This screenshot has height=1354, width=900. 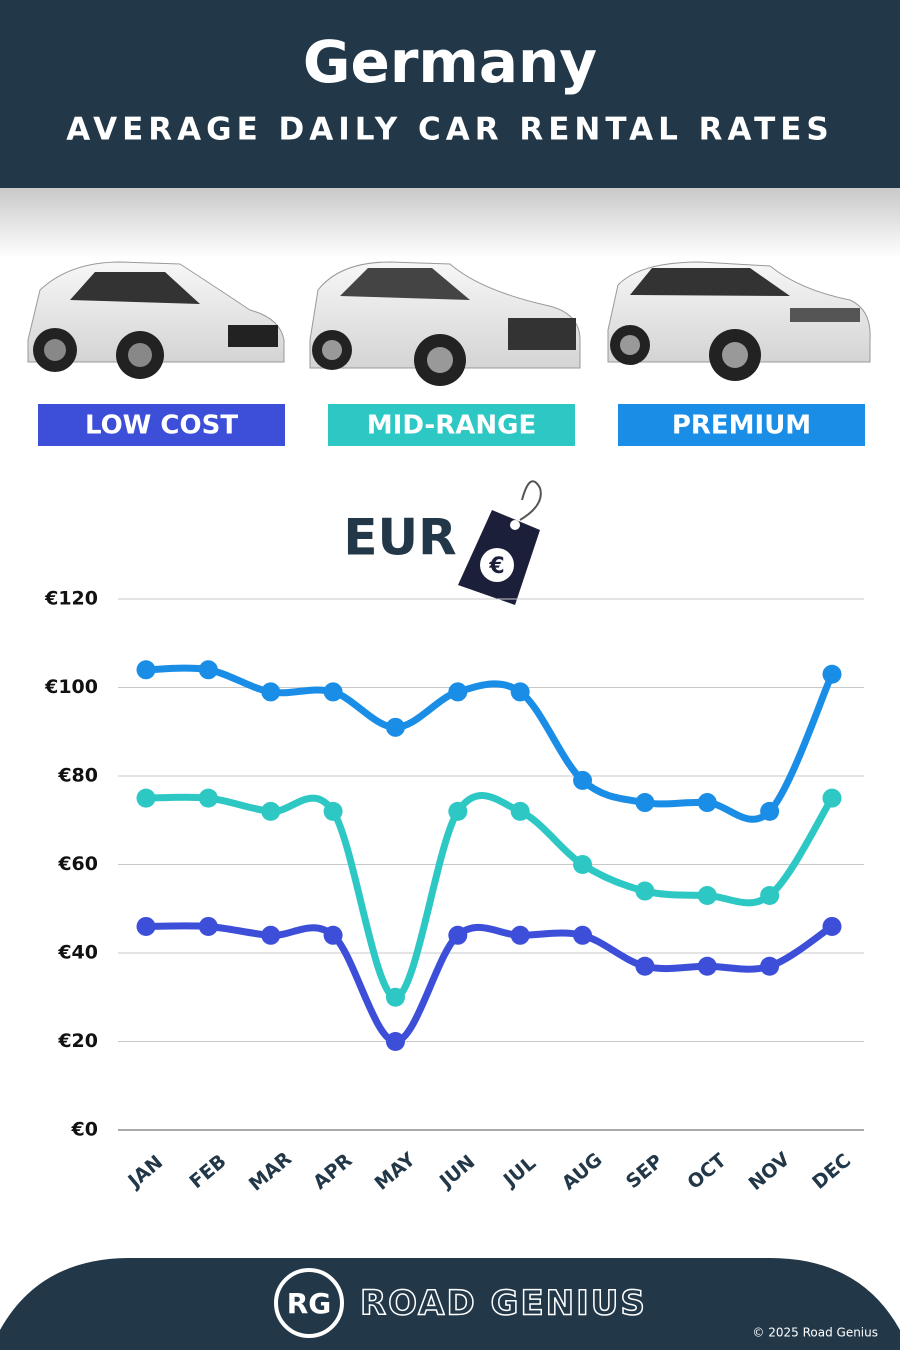 I want to click on y-tick-label: €0, so click(x=84, y=1130).